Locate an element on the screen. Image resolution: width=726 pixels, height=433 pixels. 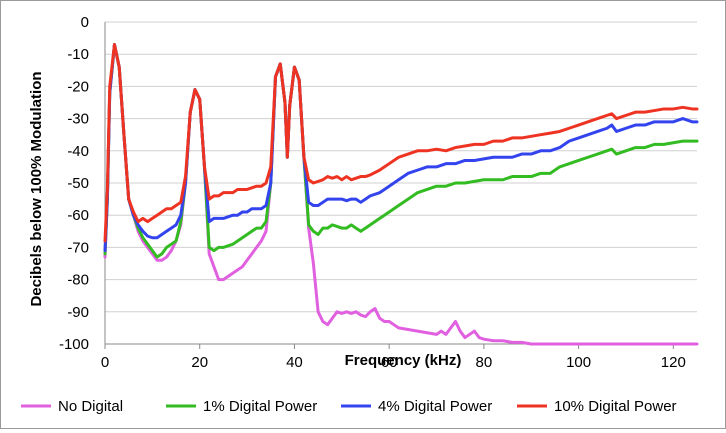
legend-label: No Digital is located at coordinates (90, 406).